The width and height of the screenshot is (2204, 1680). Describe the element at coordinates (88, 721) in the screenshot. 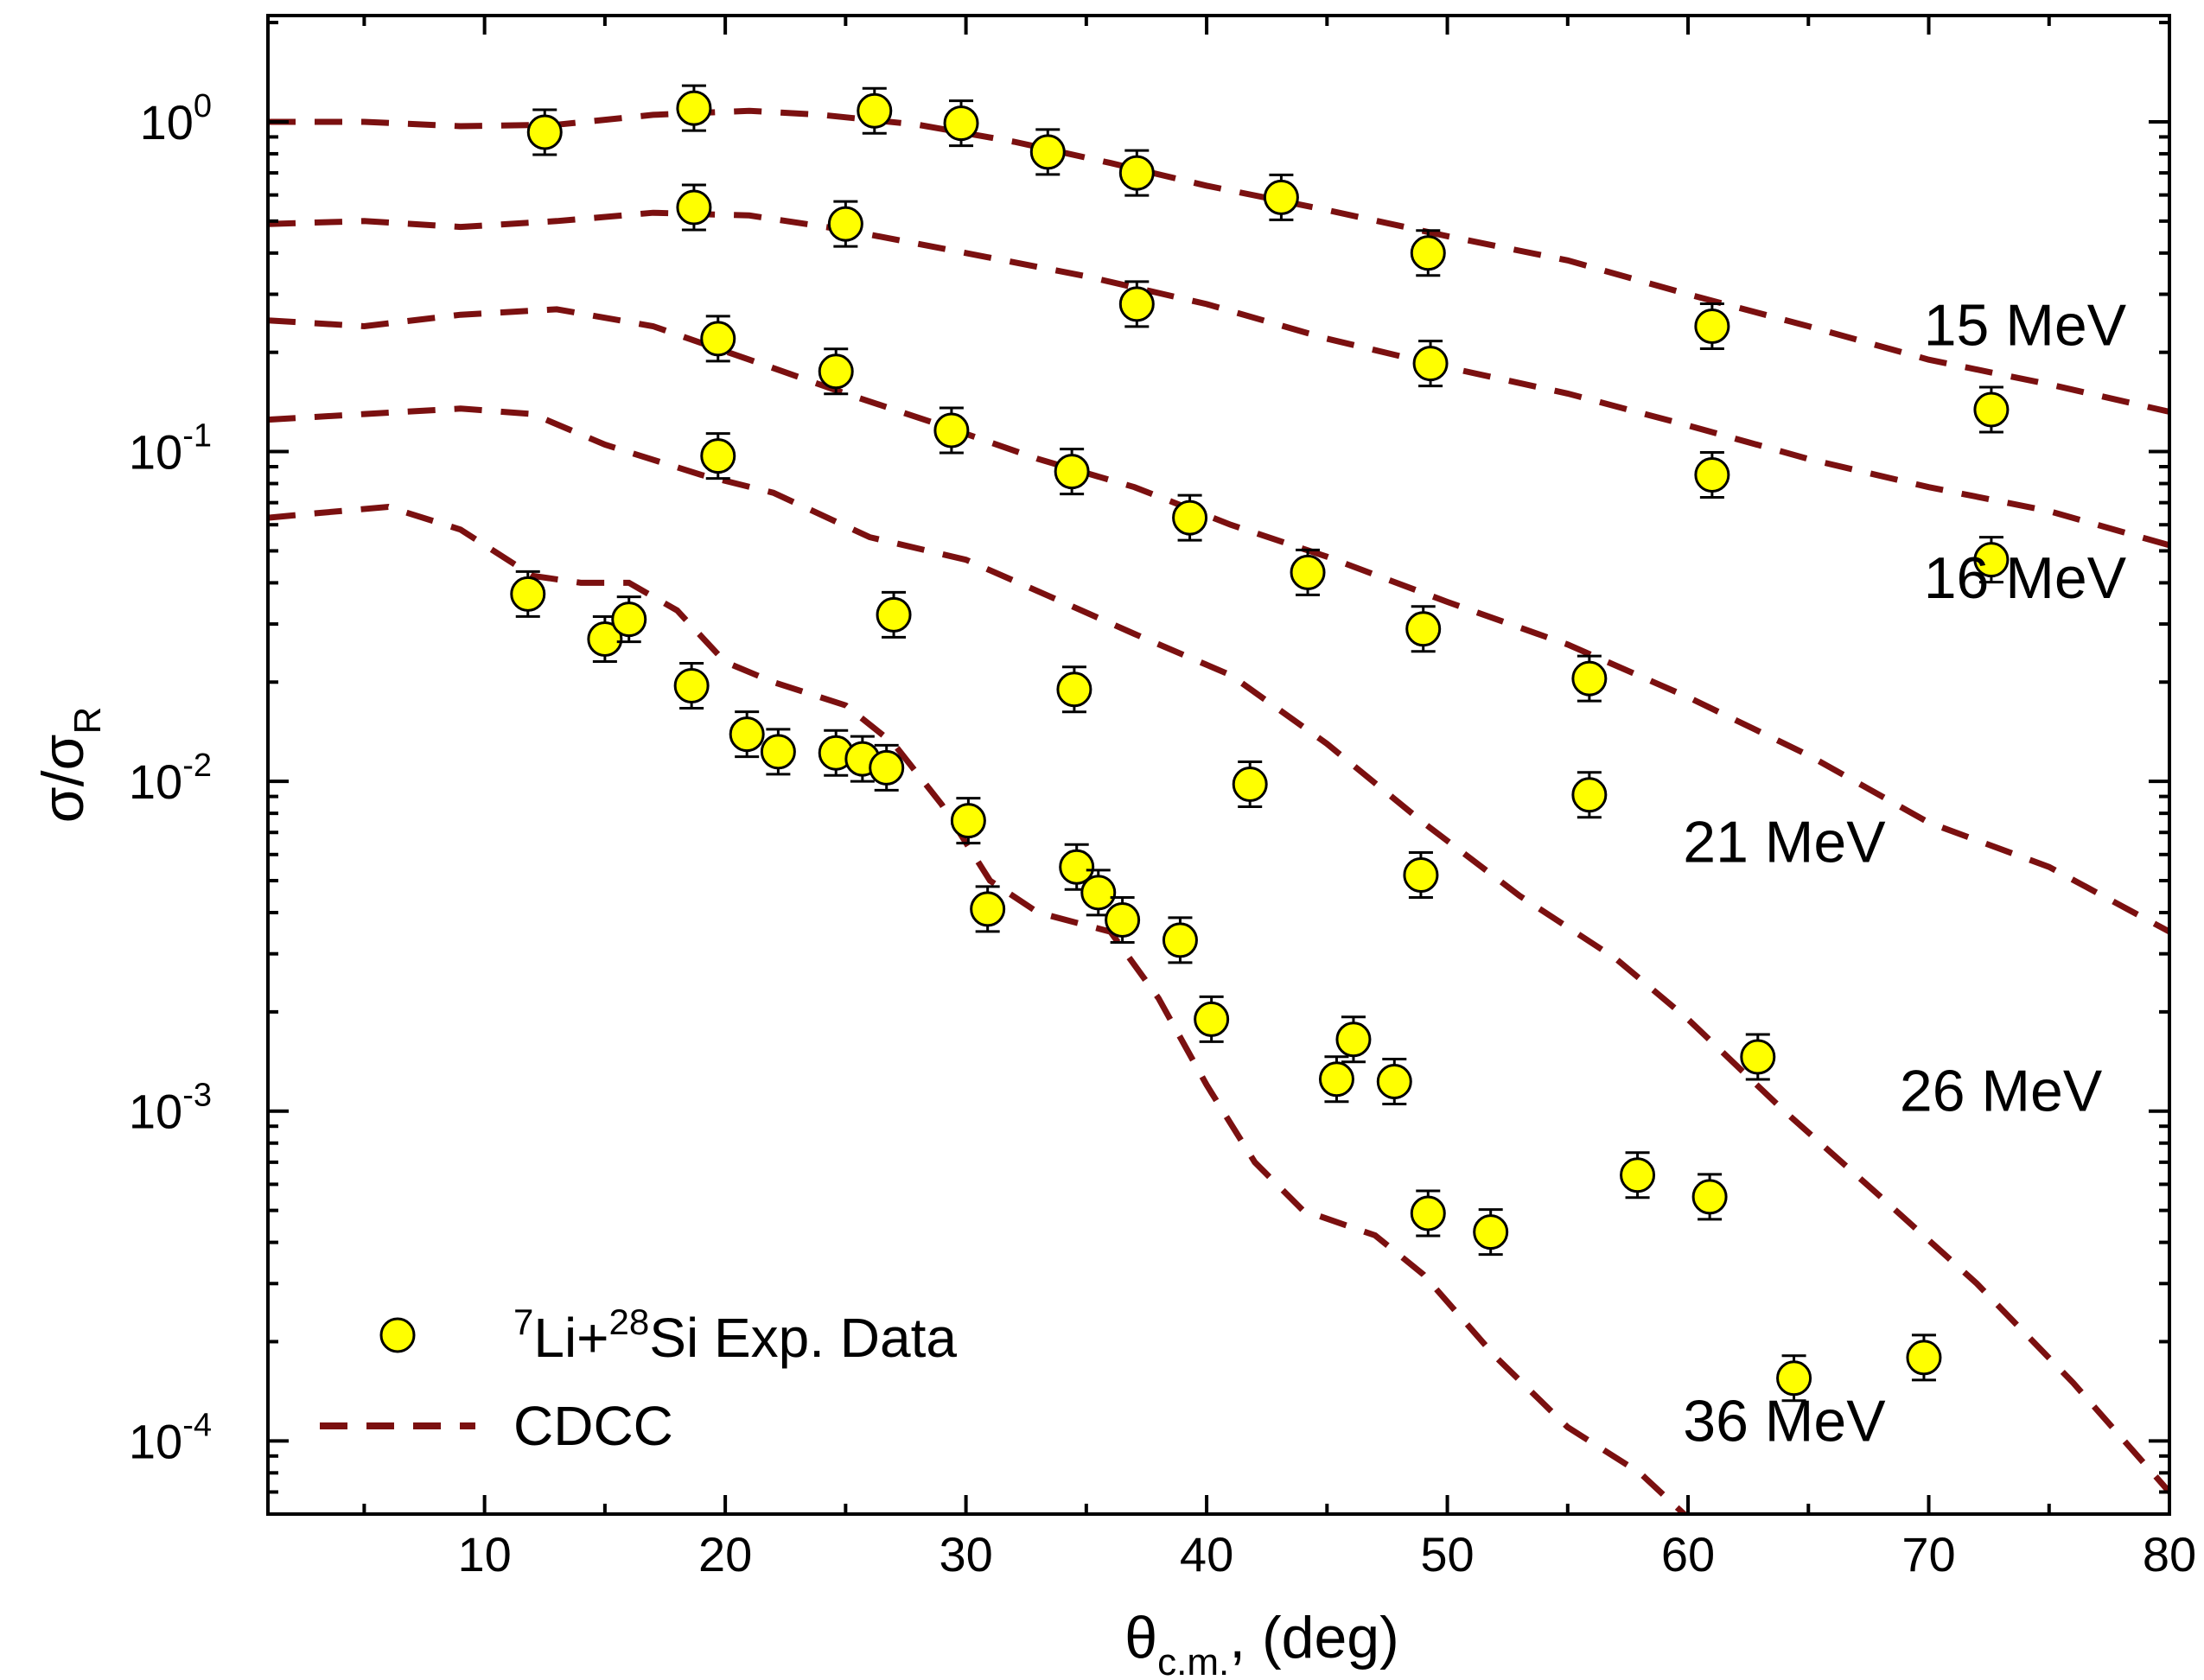

I see `y-axis-title-sub: R` at that location.